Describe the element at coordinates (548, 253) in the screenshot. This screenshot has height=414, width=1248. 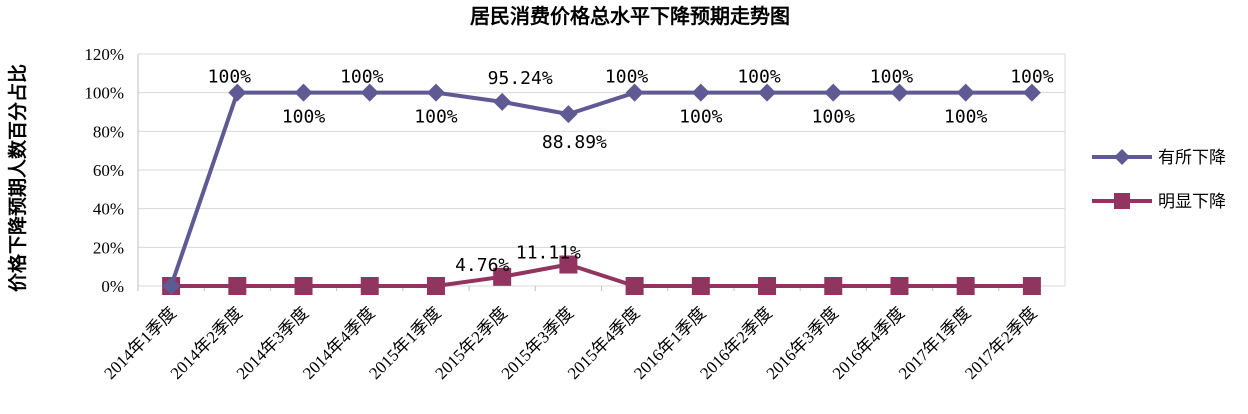
I see `data-label: 11.11%` at that location.